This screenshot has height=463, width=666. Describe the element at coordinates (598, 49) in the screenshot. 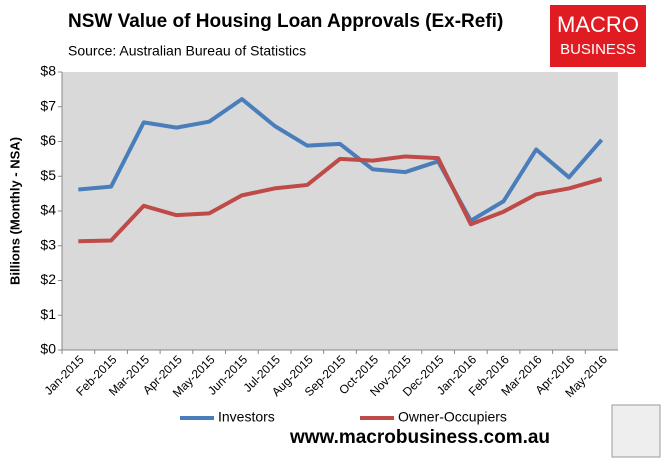

I see `logo-text: BUSINESS` at that location.